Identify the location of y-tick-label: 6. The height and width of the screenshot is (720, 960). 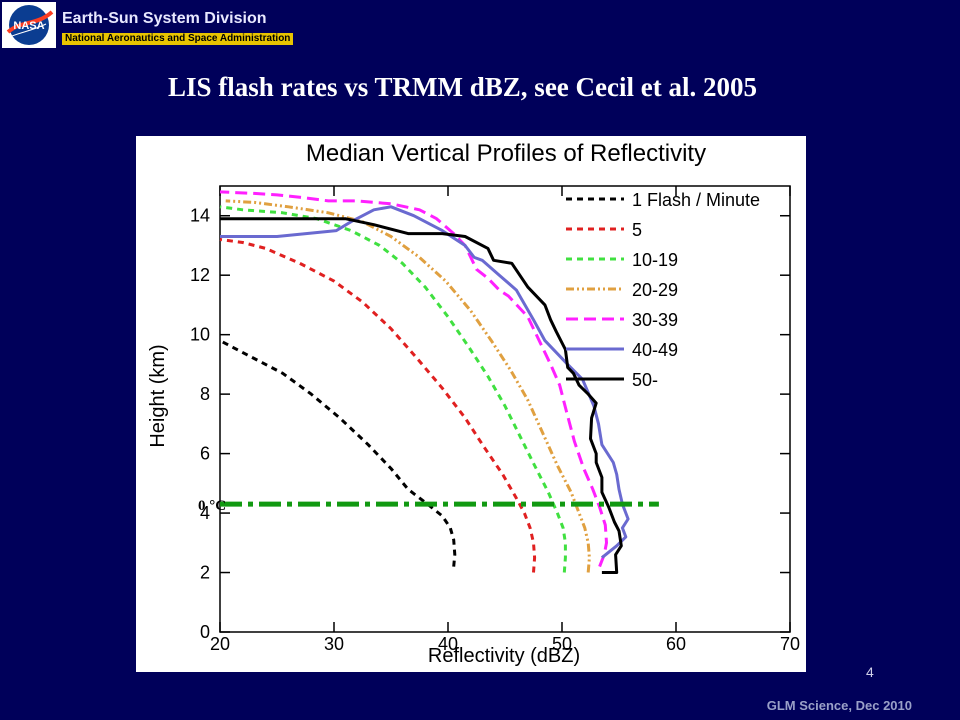
(205, 454).